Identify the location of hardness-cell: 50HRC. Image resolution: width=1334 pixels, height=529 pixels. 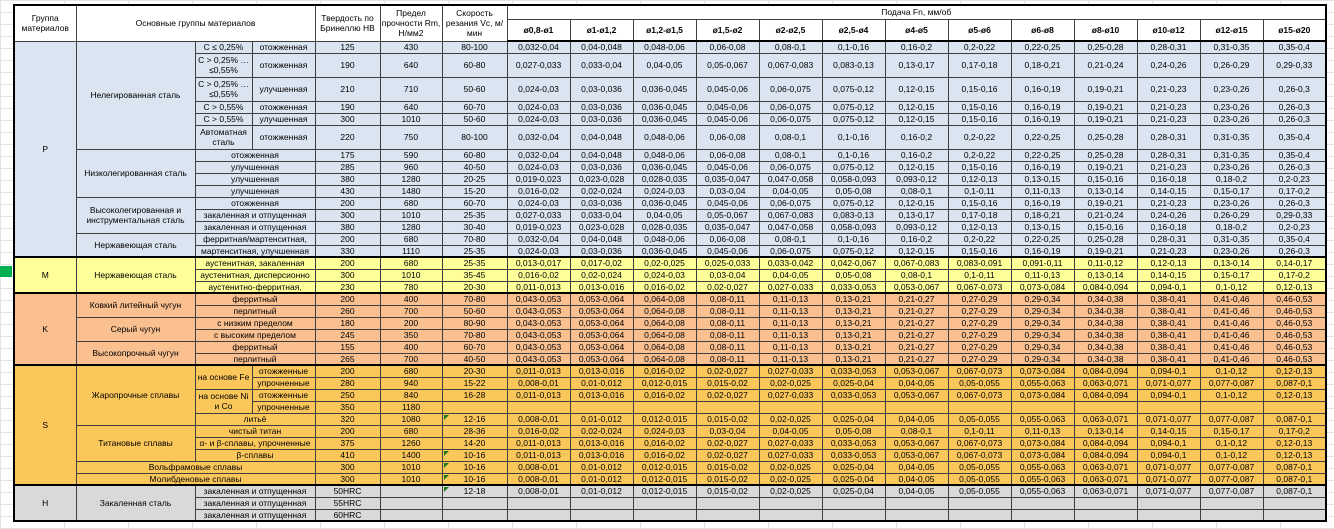
(347, 491).